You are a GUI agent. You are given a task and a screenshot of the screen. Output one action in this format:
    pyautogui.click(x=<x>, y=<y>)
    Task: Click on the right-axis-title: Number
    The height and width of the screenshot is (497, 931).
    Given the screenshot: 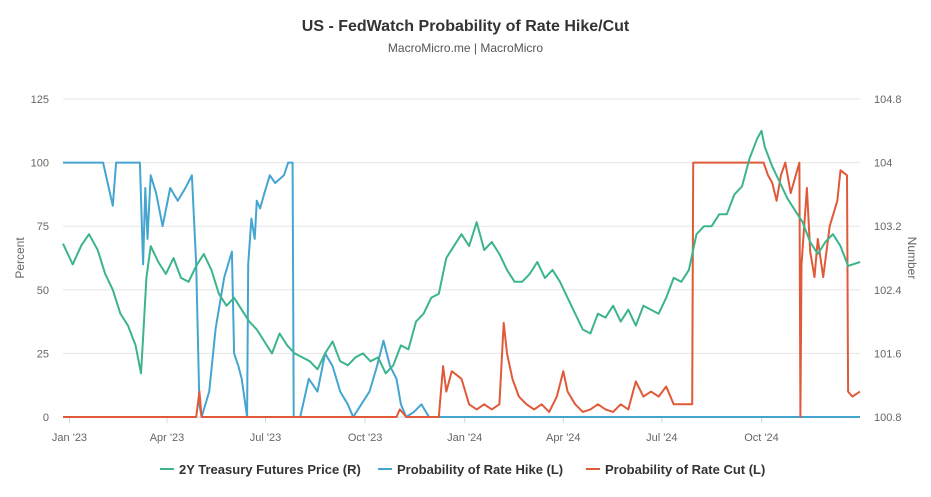 What is the action you would take?
    pyautogui.click(x=912, y=258)
    